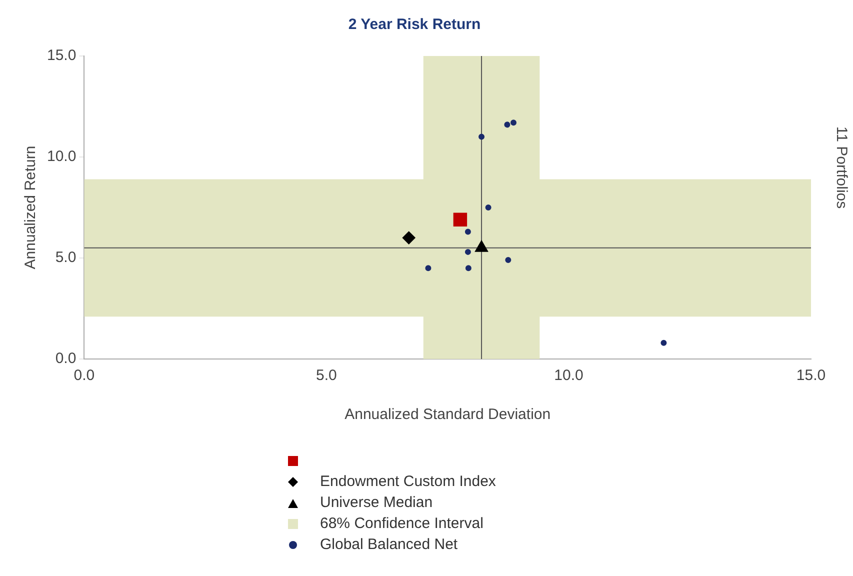  Describe the element at coordinates (84, 375) in the screenshot. I see `x-tick-label: 0.0` at that location.